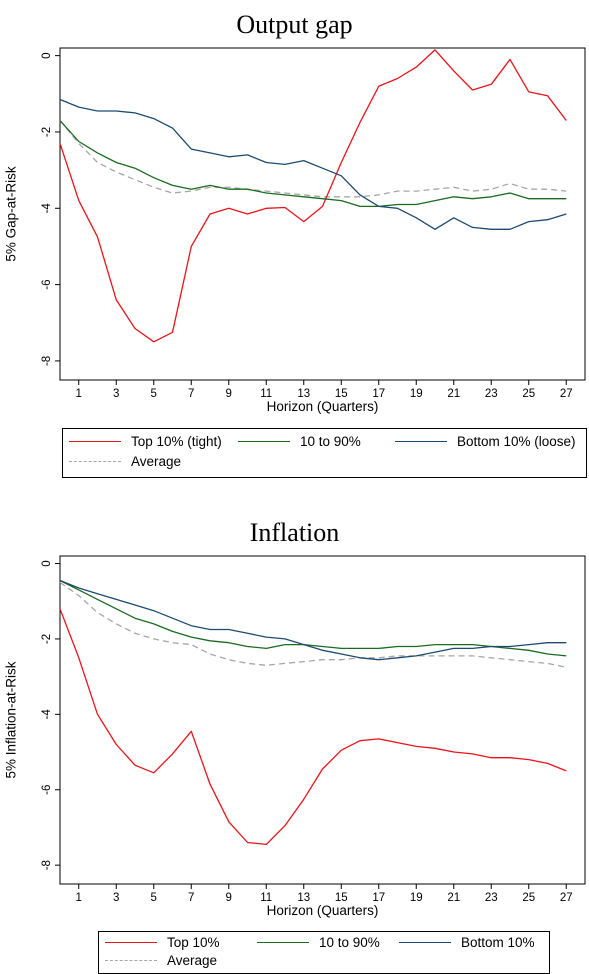 The height and width of the screenshot is (974, 589). What do you see at coordinates (162, 942) in the screenshot?
I see `inflation-legend-item-top-10: Top 10%` at bounding box center [162, 942].